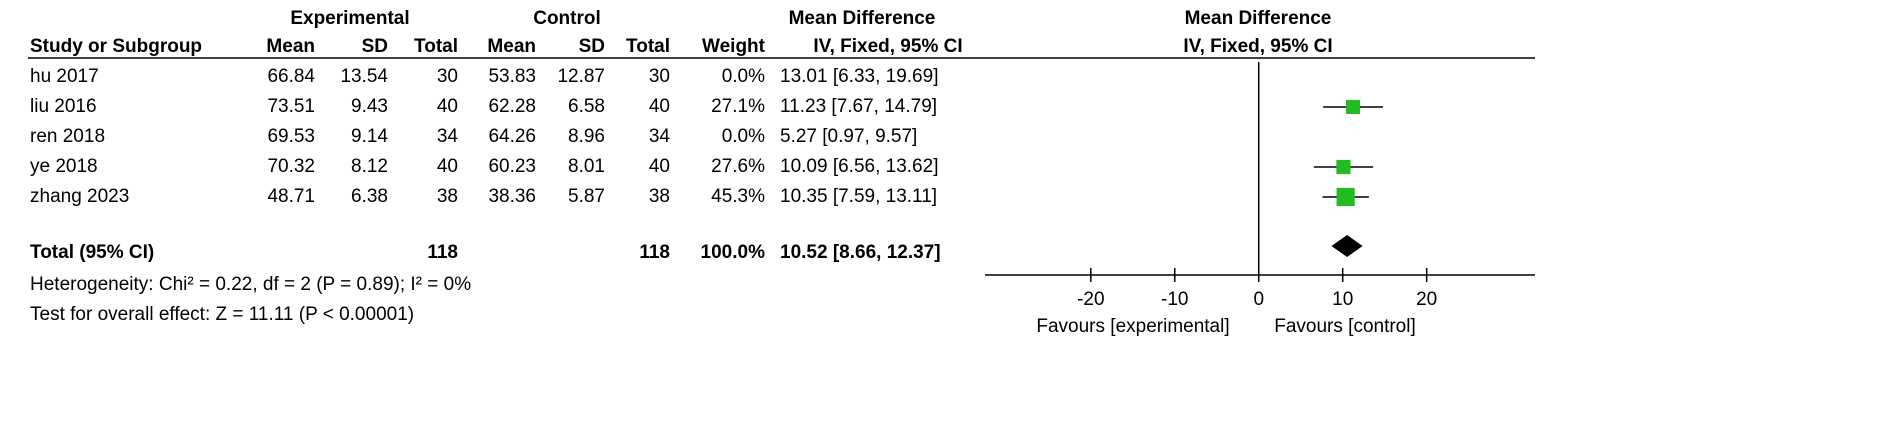 The image size is (1902, 423). What do you see at coordinates (1345, 326) in the screenshot?
I see `x-axis-label: Favours [control]` at bounding box center [1345, 326].